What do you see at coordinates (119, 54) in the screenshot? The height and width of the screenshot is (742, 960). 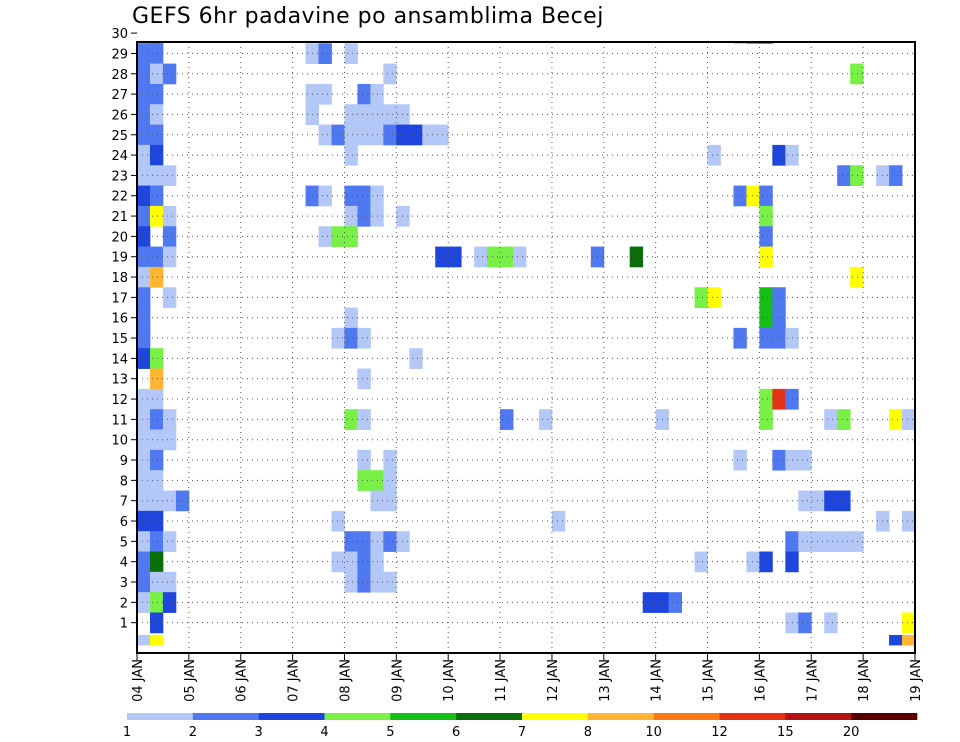 I see `y-tick-label: 29` at bounding box center [119, 54].